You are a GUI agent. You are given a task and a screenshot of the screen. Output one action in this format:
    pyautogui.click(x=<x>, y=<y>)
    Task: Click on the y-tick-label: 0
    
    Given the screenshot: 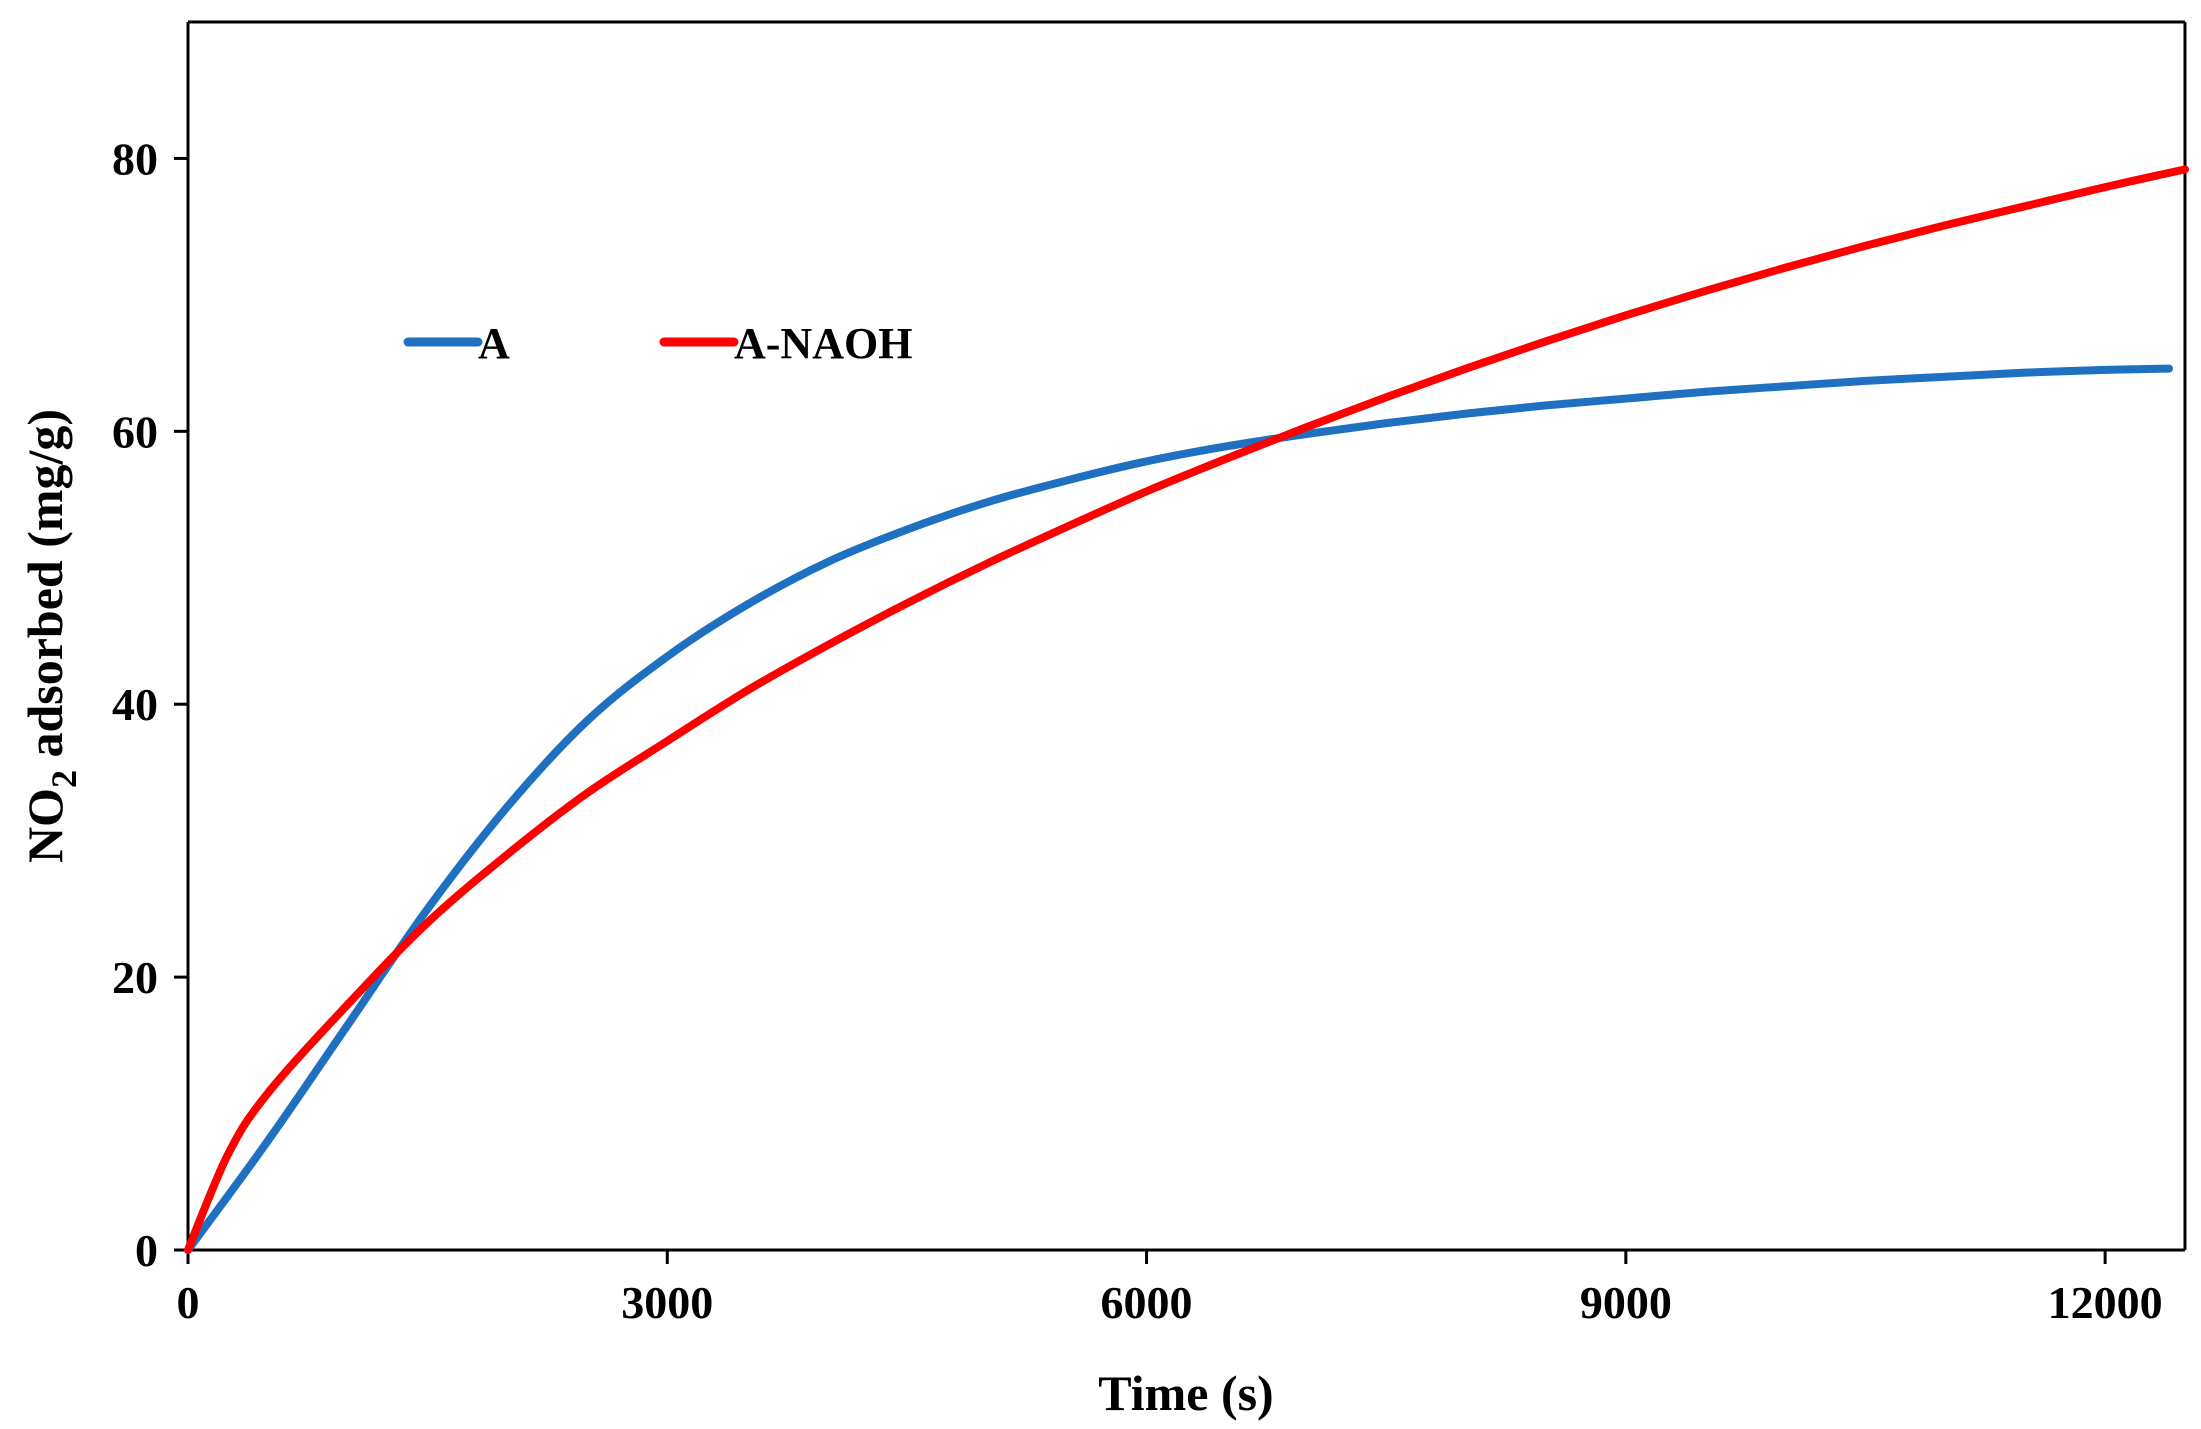 What is the action you would take?
    pyautogui.click(x=146, y=1250)
    